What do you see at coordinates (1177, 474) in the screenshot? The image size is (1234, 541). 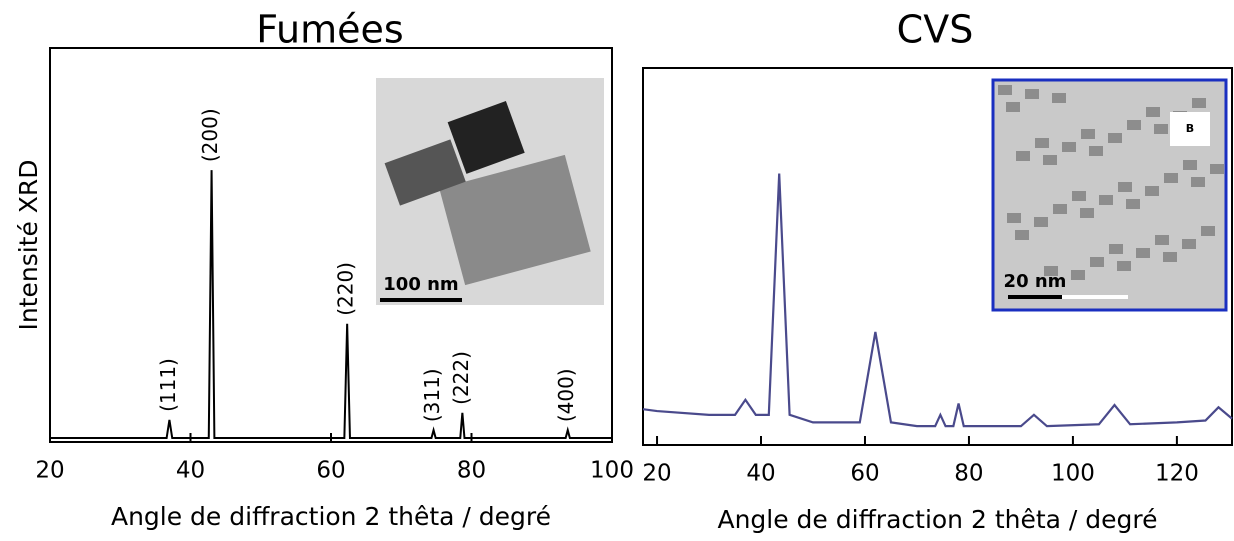 I see `x-tick-label: 120` at bounding box center [1177, 474].